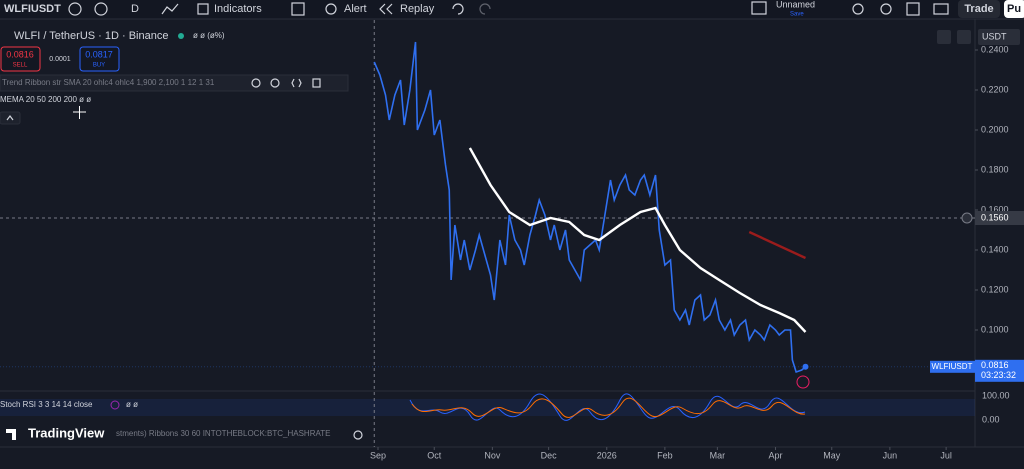 The width and height of the screenshot is (1024, 469). What do you see at coordinates (492, 455) in the screenshot?
I see `x-tick-label: Nov` at bounding box center [492, 455].